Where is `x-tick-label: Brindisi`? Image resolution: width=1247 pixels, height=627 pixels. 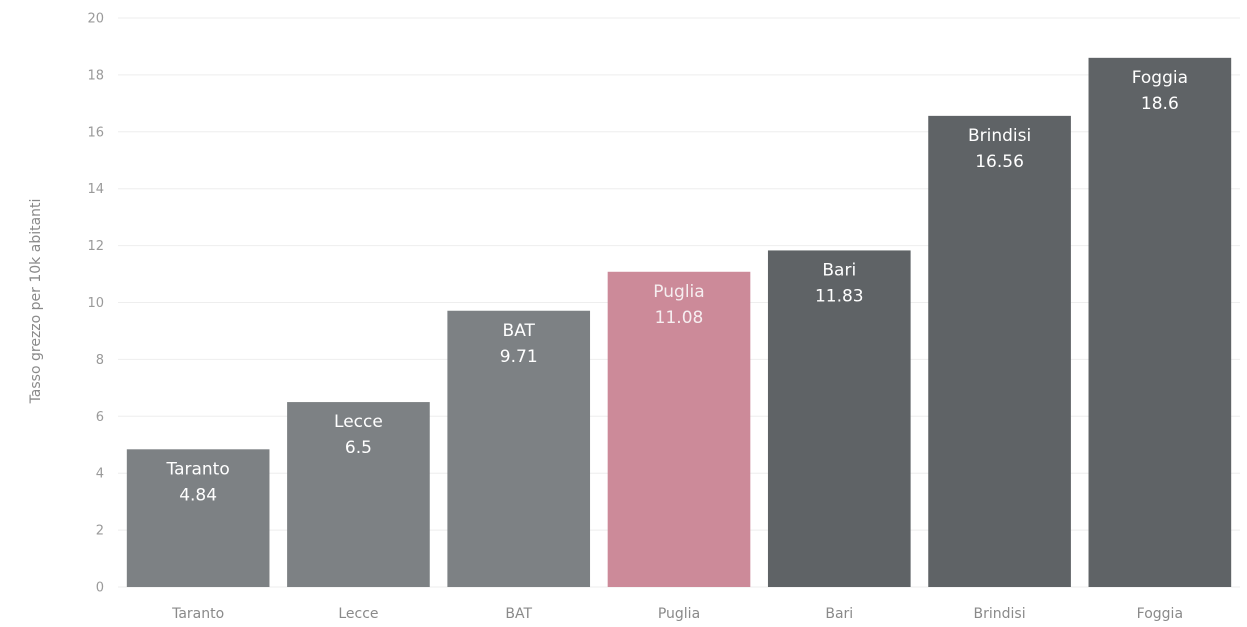
x-tick-label: Brindisi is located at coordinates (1000, 614).